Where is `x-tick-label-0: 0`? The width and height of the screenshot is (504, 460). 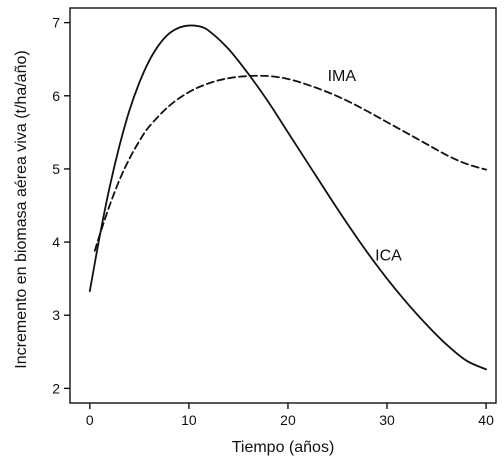
x-tick-label-0: 0 is located at coordinates (90, 420).